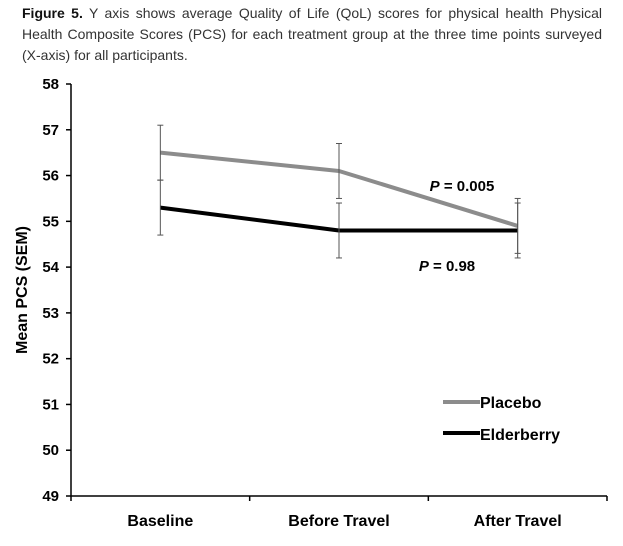 The width and height of the screenshot is (623, 546). Describe the element at coordinates (50, 450) in the screenshot. I see `y-tick-label: 50` at that location.